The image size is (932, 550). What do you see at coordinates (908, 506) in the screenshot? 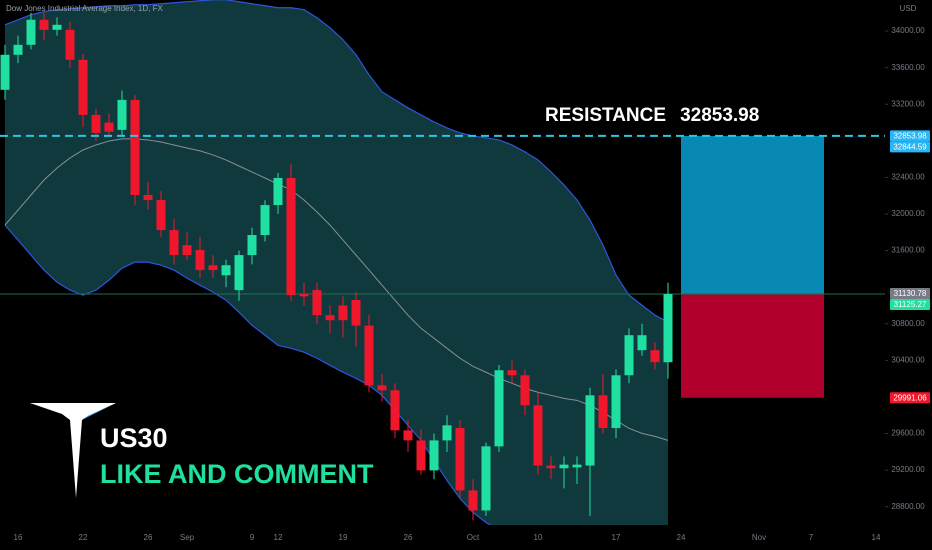
I see `y-tick-label: 28800.00` at bounding box center [908, 506].